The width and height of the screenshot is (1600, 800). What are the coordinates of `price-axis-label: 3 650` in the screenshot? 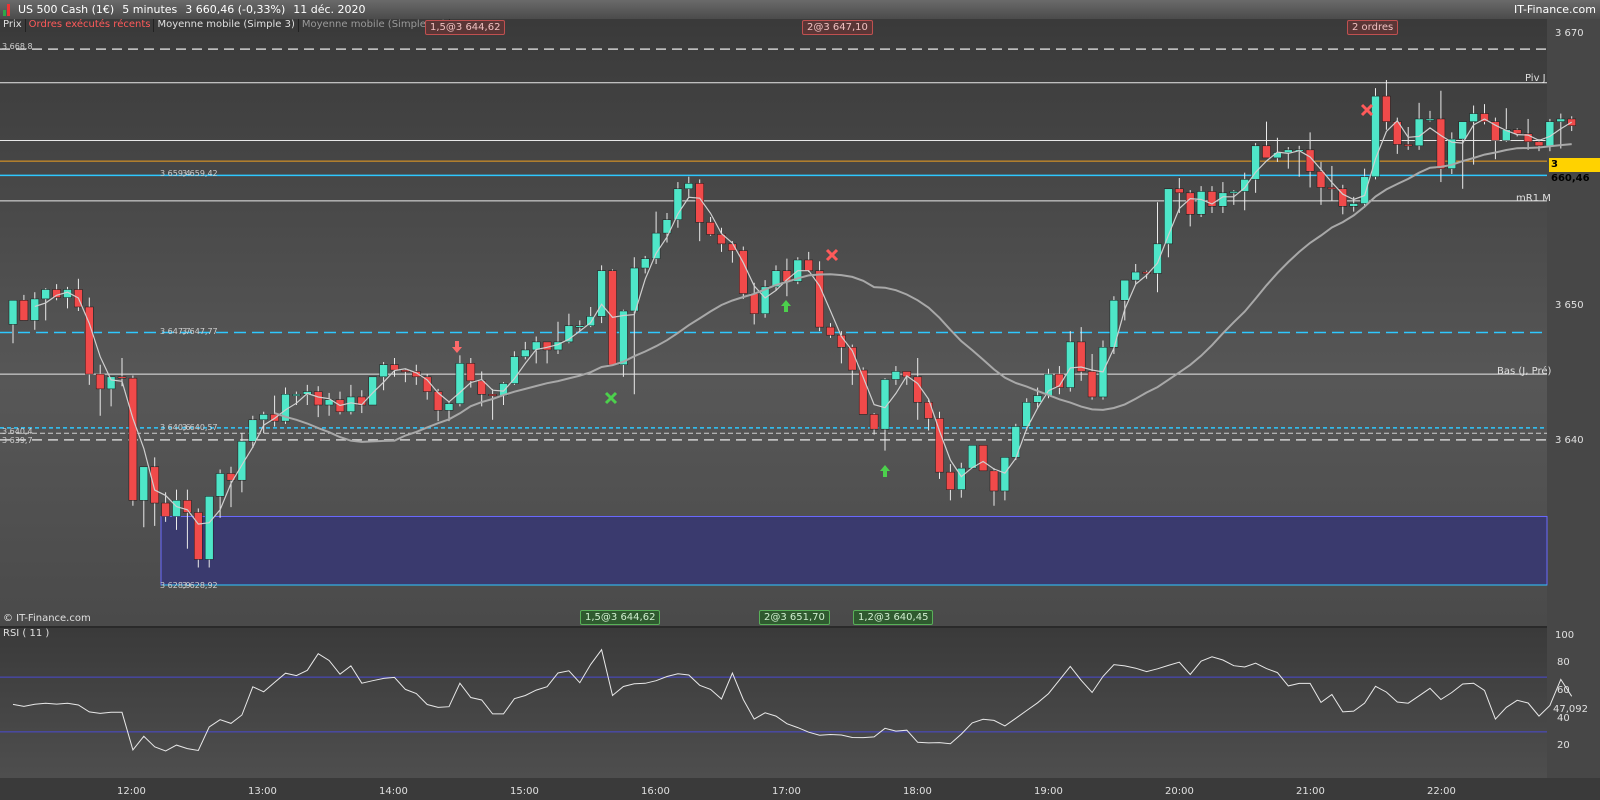 It's located at (1569, 305).